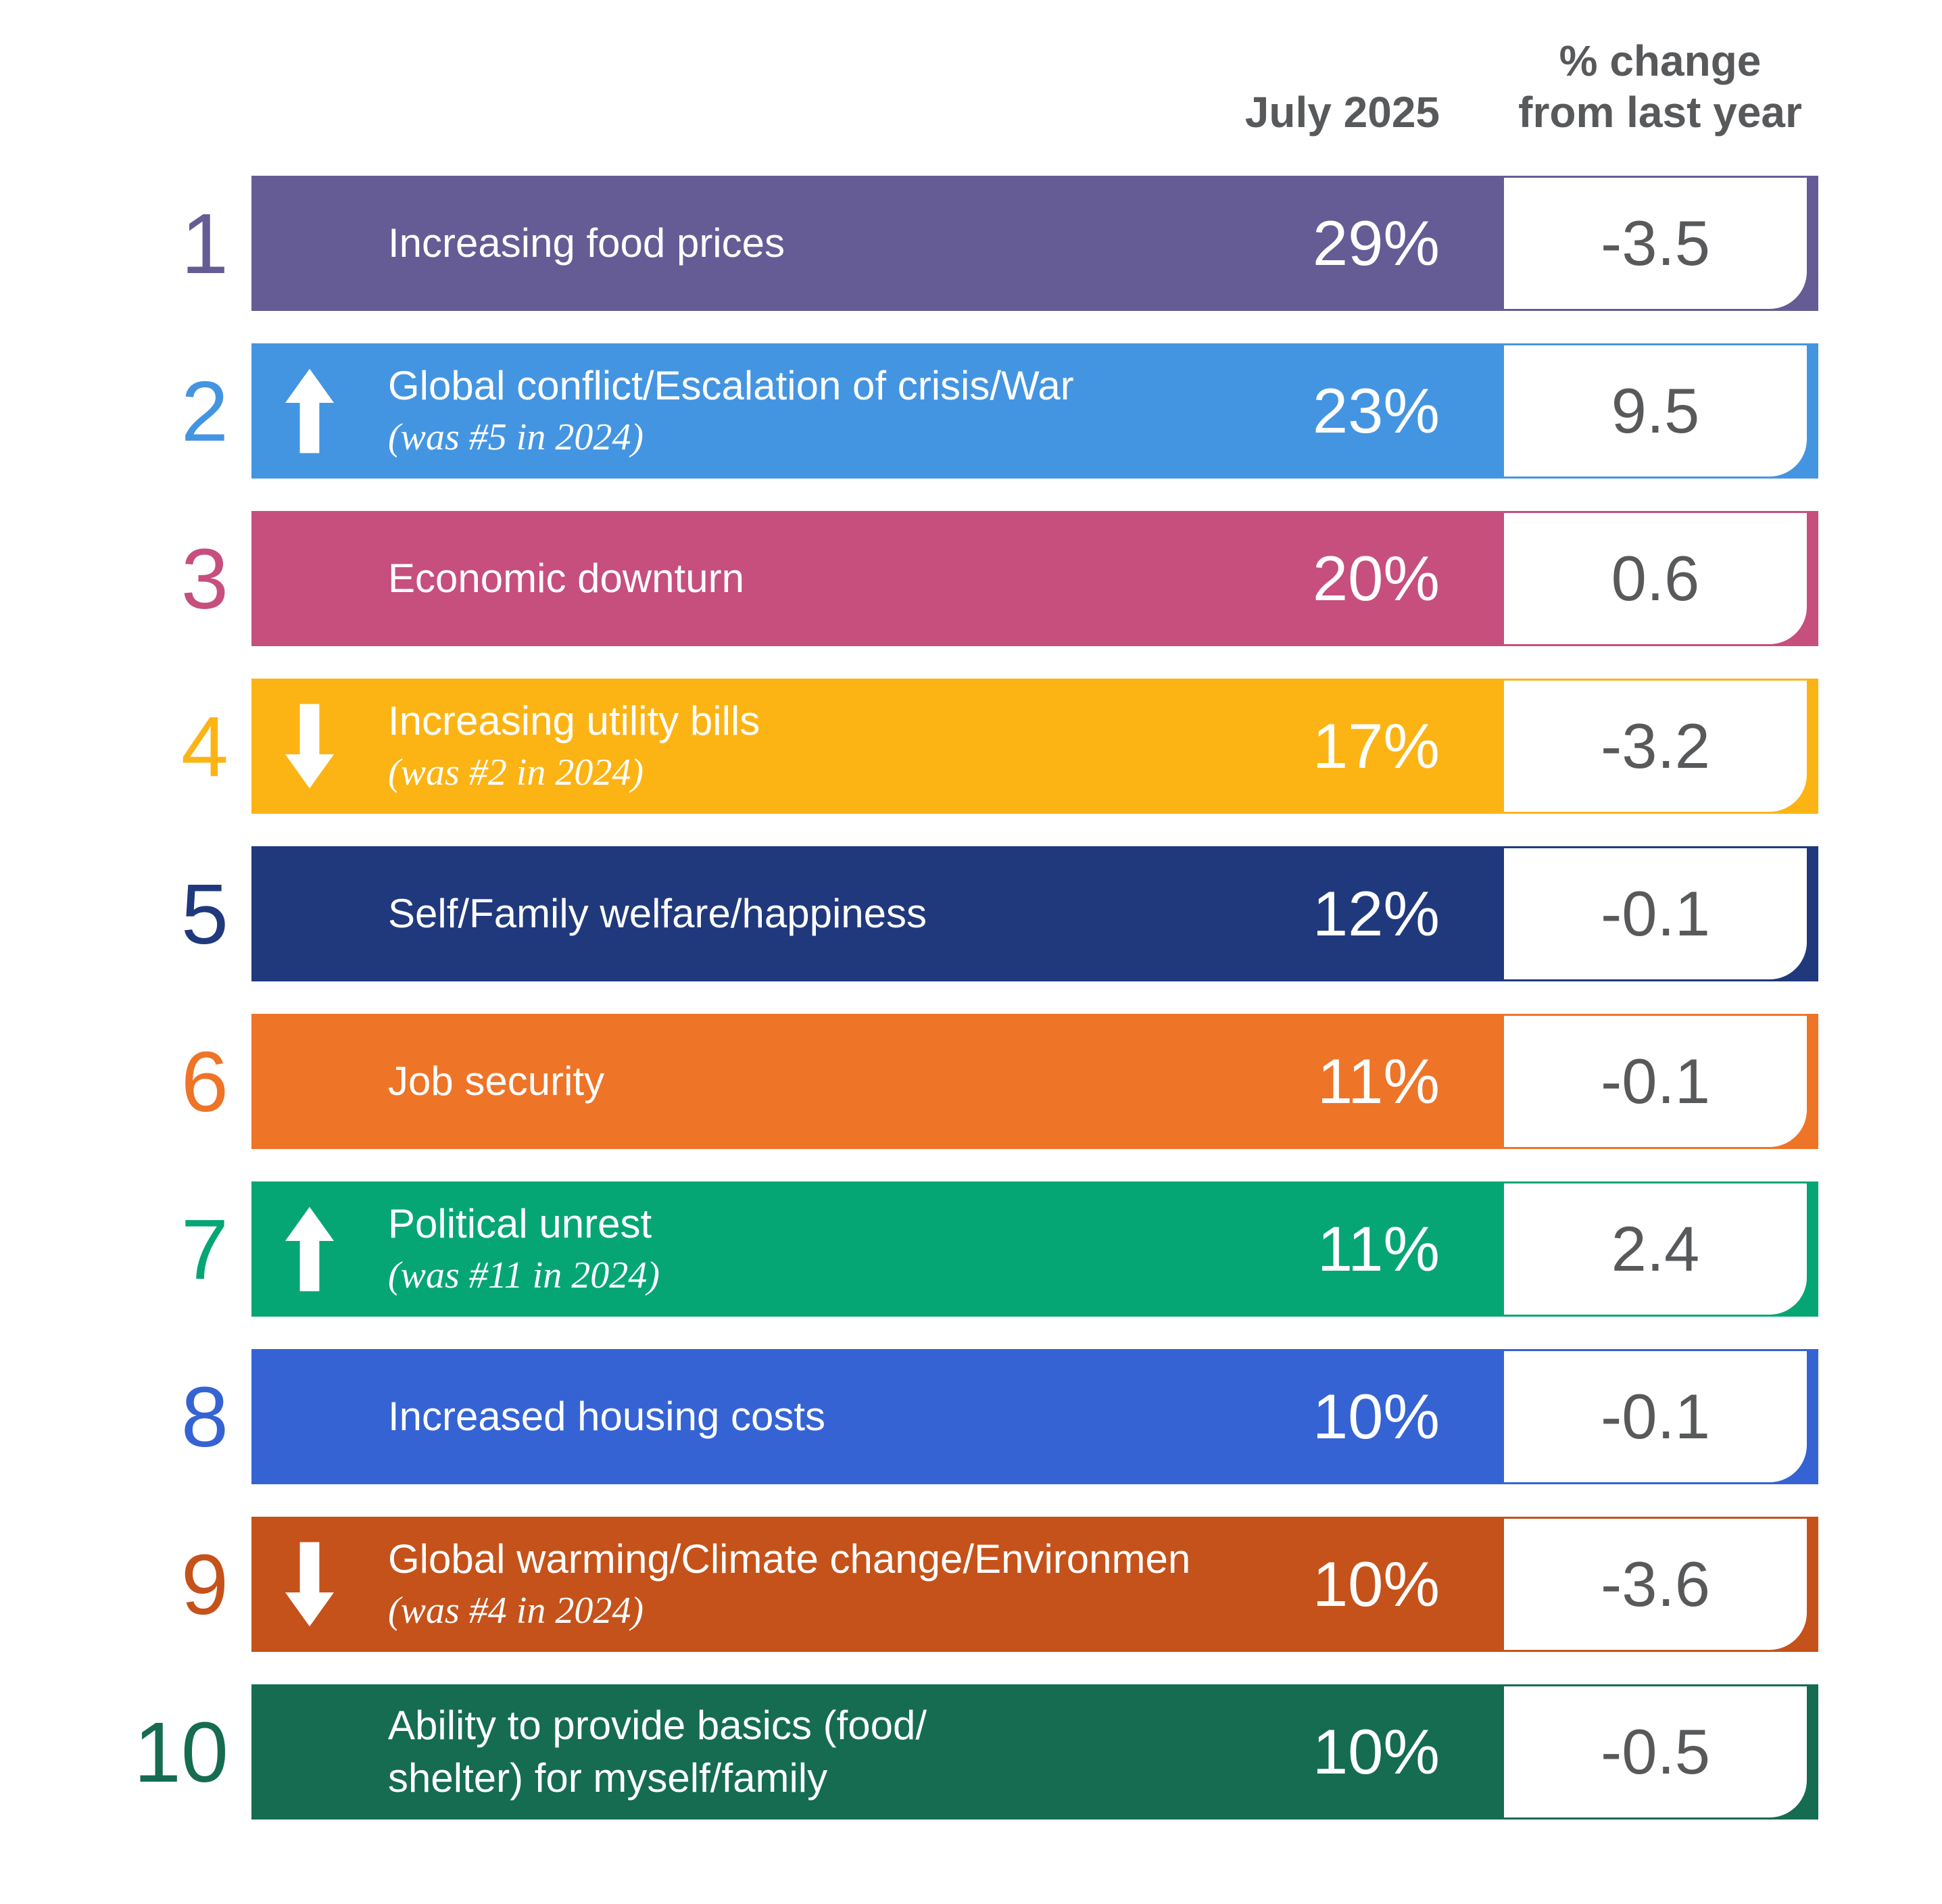  I want to click on column-header-change: % change from last year, so click(1660, 86).